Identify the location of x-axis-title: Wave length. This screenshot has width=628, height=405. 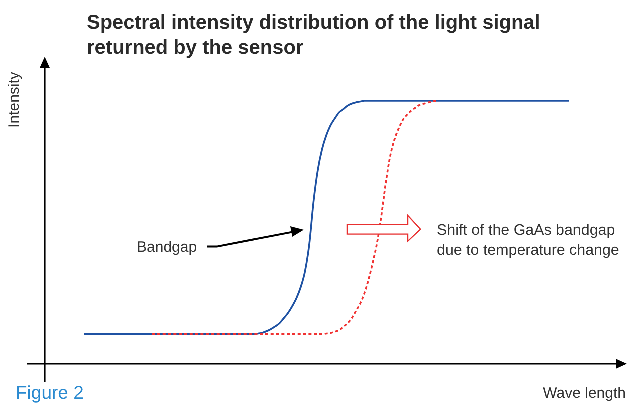
(584, 393).